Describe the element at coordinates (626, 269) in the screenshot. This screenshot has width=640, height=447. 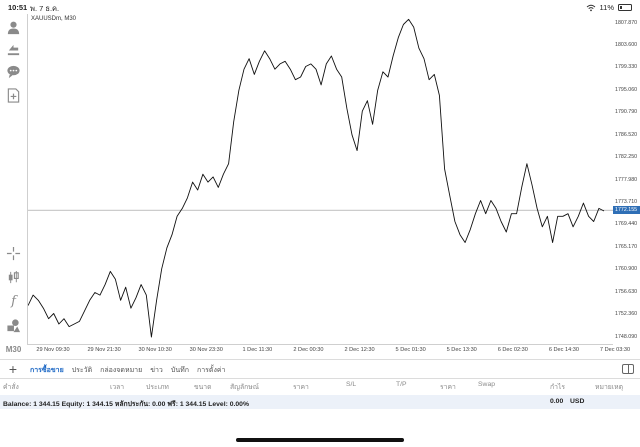
I see `price-tick-label: 1760.900` at that location.